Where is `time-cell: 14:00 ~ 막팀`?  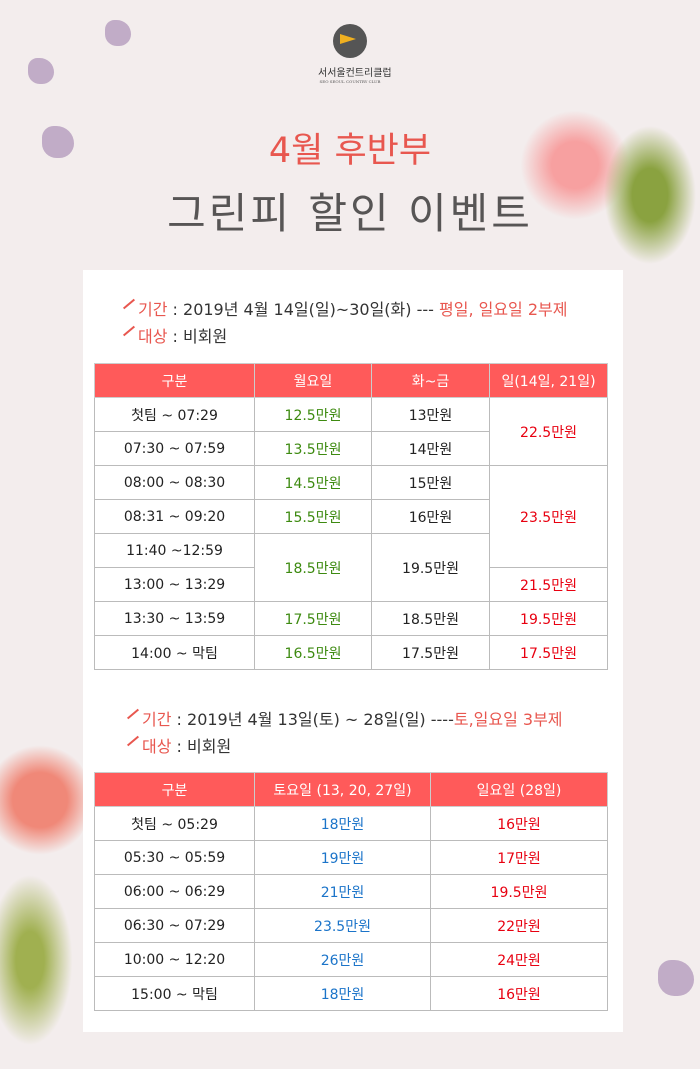 time-cell: 14:00 ~ 막팀 is located at coordinates (174, 652).